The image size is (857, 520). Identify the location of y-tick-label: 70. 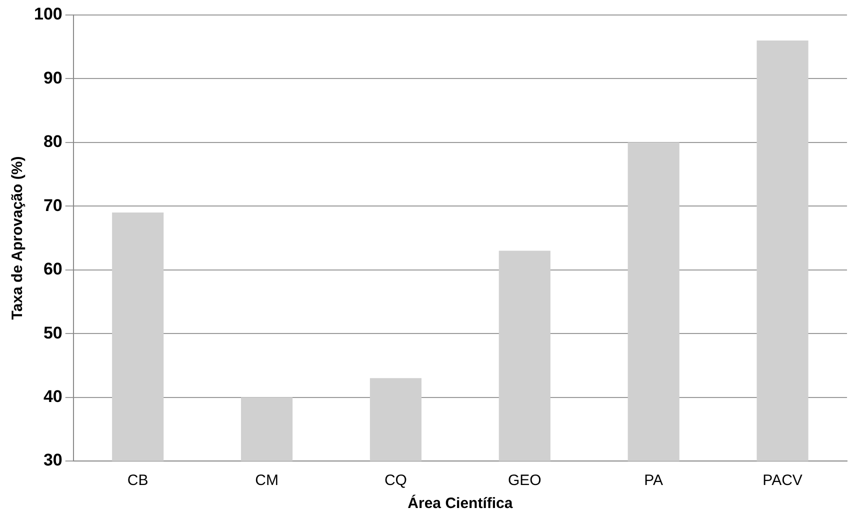
(52, 205).